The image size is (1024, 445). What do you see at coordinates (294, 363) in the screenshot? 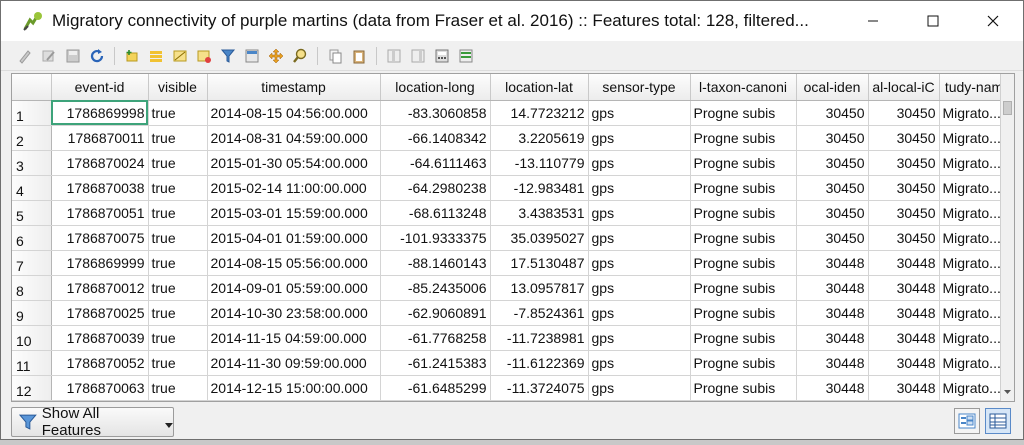
I see `table-cell: 2014-11-30 09:59:00.000` at bounding box center [294, 363].